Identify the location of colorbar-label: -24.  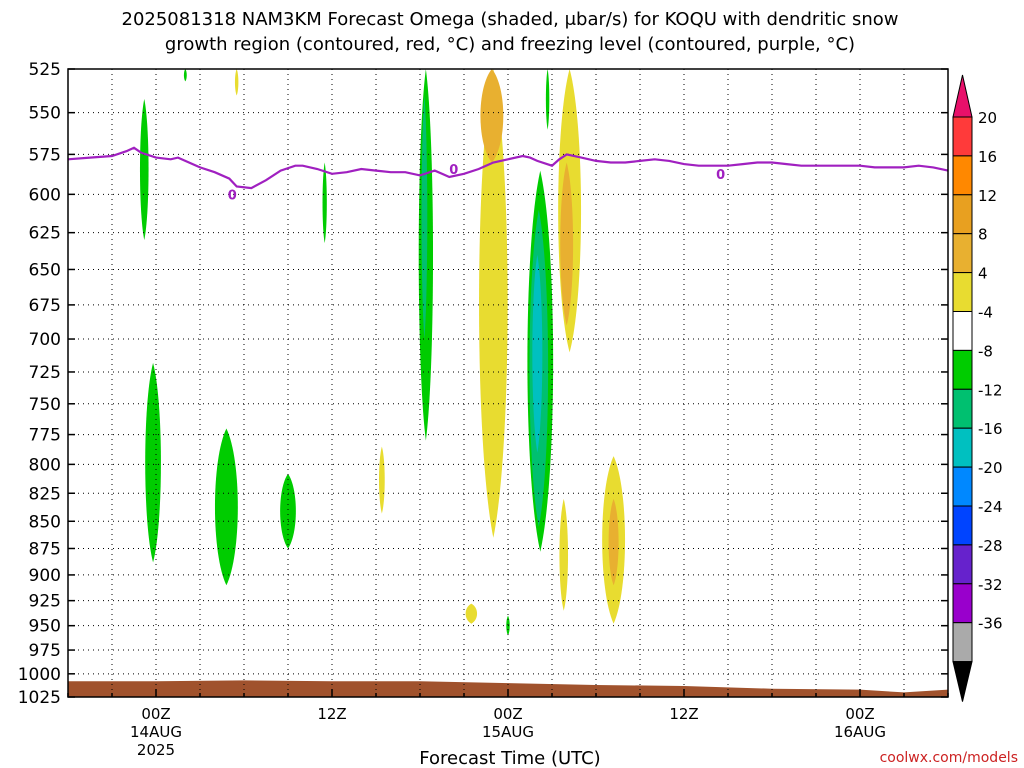
(990, 507).